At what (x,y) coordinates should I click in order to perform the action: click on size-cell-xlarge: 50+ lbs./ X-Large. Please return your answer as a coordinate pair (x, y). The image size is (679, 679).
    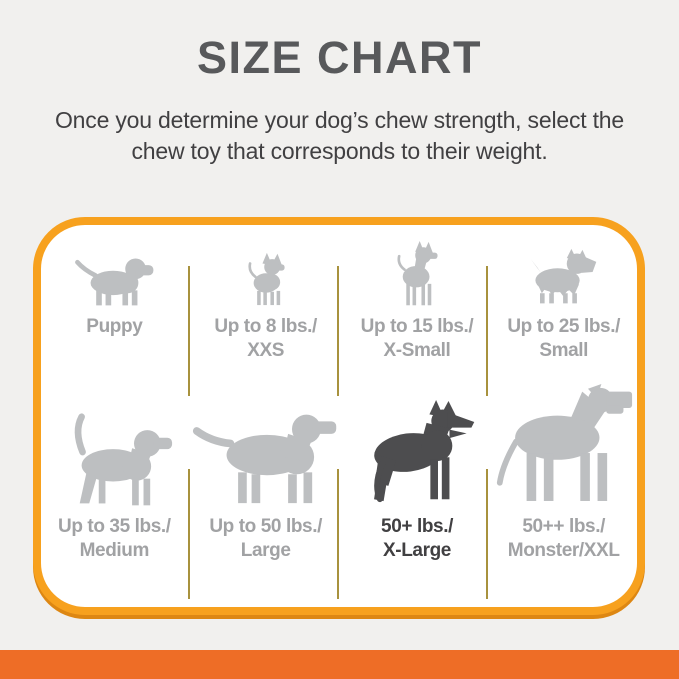
    Looking at the image, I should click on (417, 494).